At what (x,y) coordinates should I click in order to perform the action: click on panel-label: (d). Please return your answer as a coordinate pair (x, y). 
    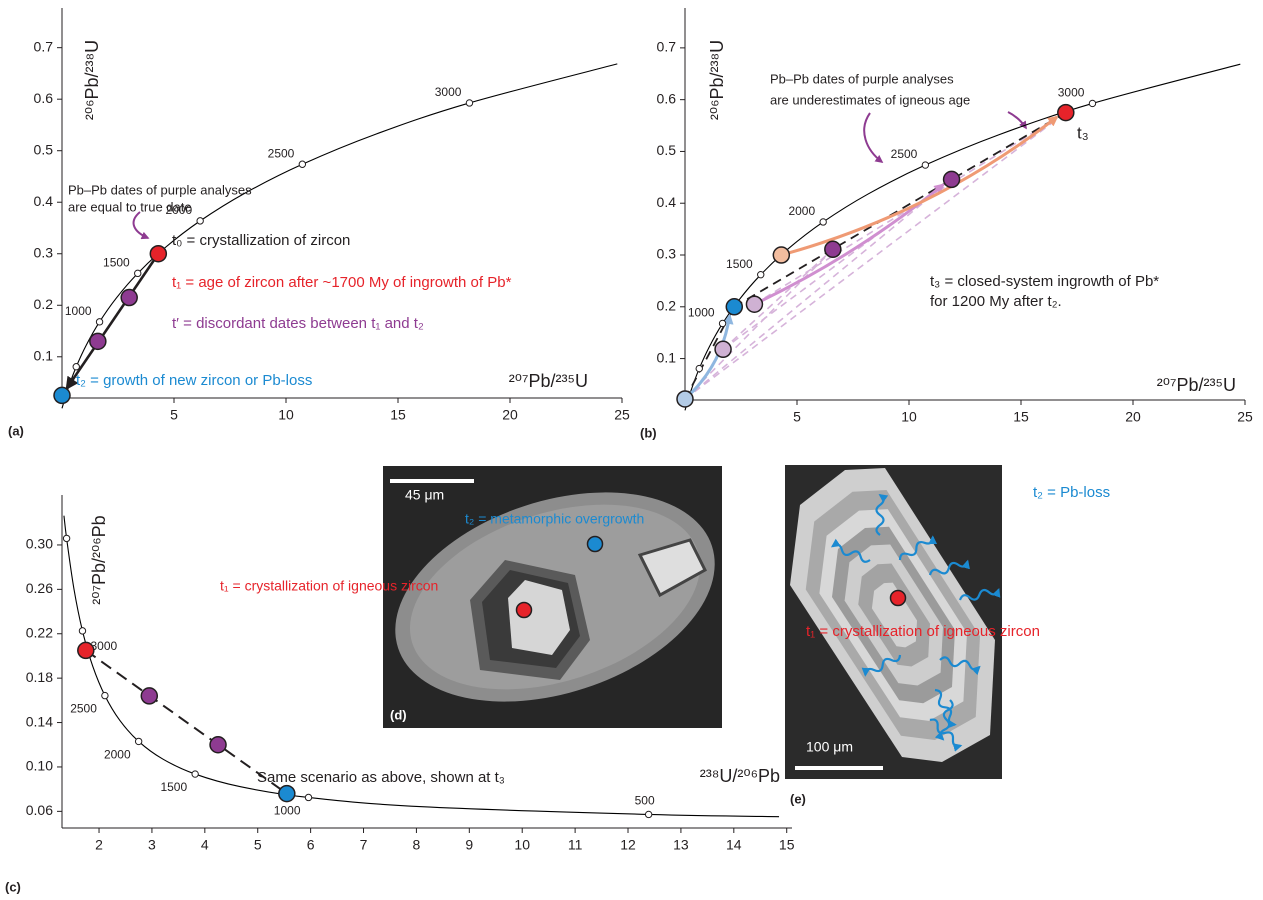
    Looking at the image, I should click on (398, 714).